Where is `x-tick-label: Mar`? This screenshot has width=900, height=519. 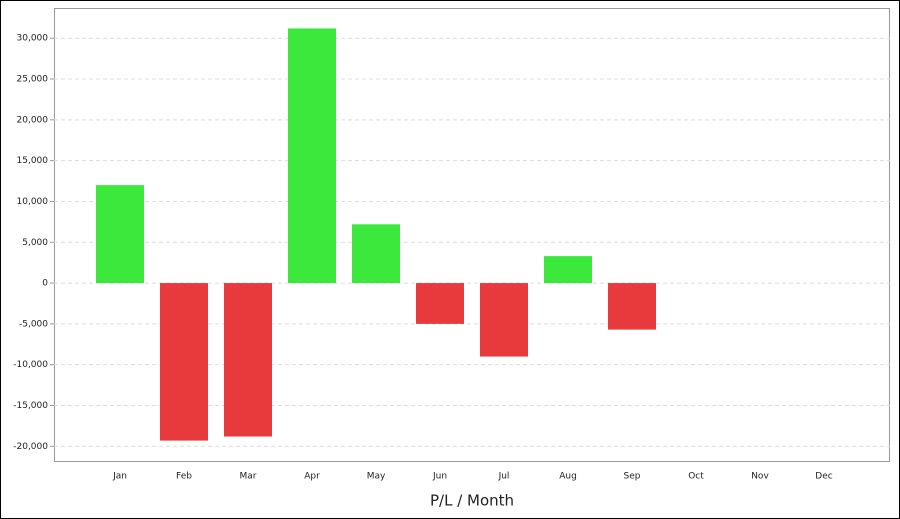 x-tick-label: Mar is located at coordinates (248, 477).